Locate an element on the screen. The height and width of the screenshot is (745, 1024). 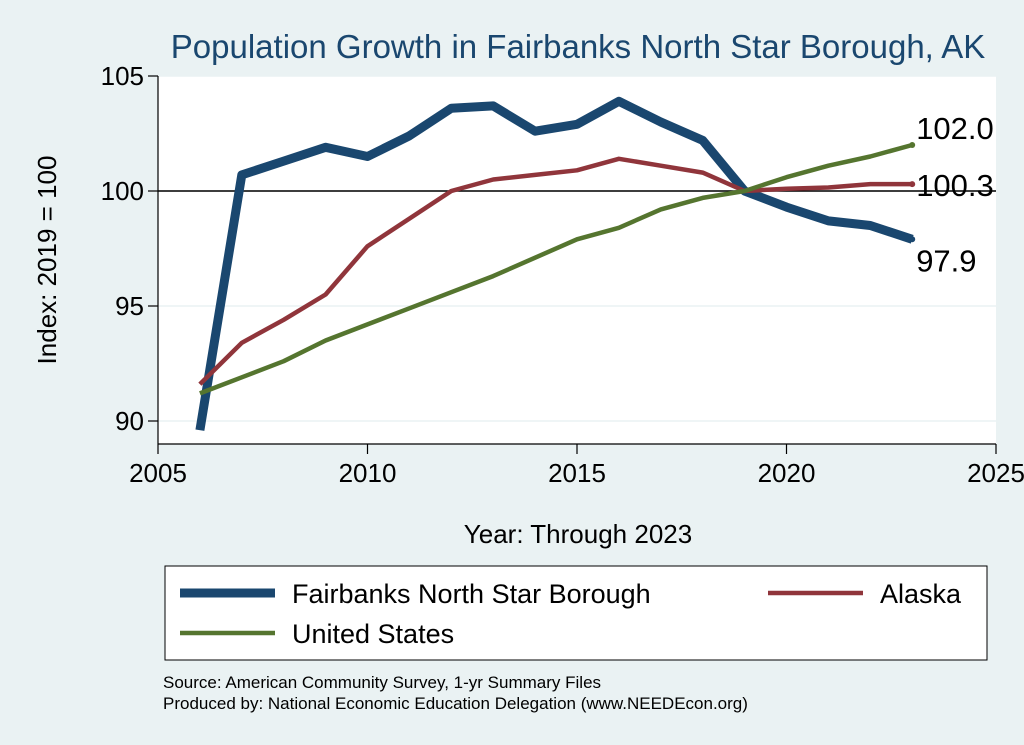
y-tick-label-100: 100 is located at coordinates (122, 191).